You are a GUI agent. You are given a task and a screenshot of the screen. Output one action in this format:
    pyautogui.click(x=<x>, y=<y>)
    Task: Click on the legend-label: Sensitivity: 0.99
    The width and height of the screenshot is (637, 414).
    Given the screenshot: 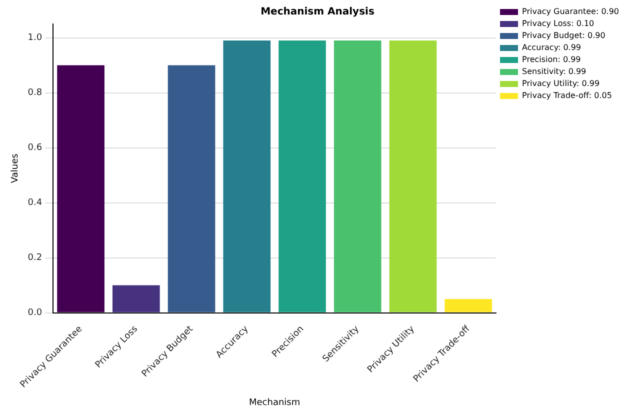 What is the action you would take?
    pyautogui.click(x=554, y=71)
    